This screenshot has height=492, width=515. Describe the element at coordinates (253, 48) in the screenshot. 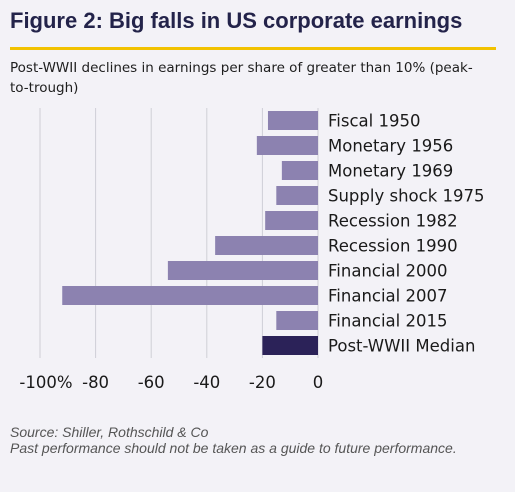

I see `title-underline` at that location.